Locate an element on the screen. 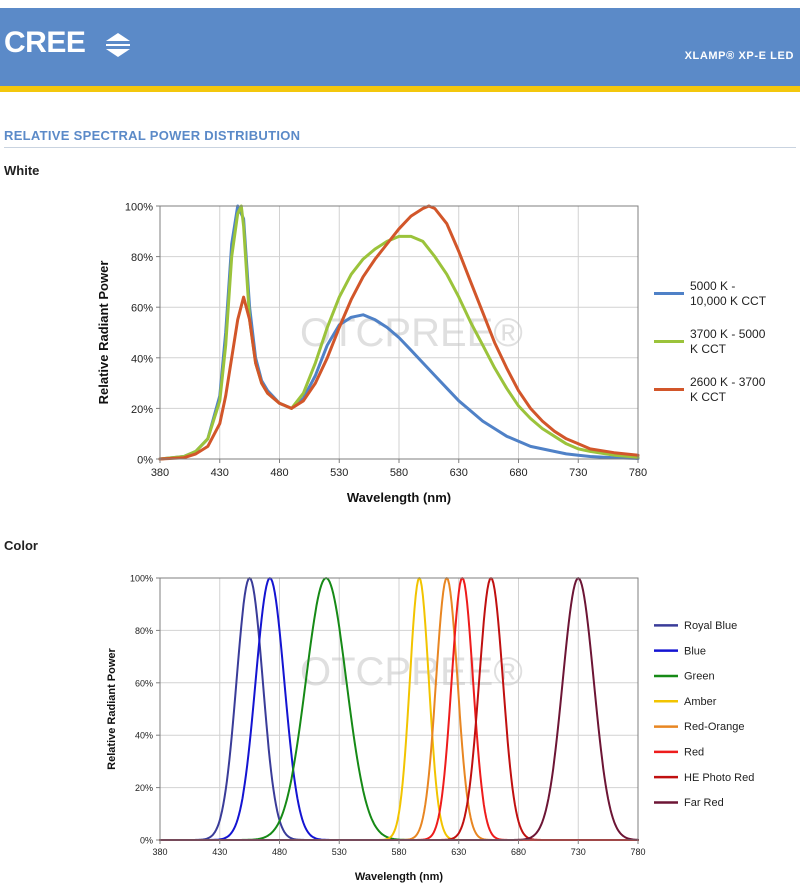 This screenshot has height=889, width=800. legend-label-blue: Blue is located at coordinates (695, 651).